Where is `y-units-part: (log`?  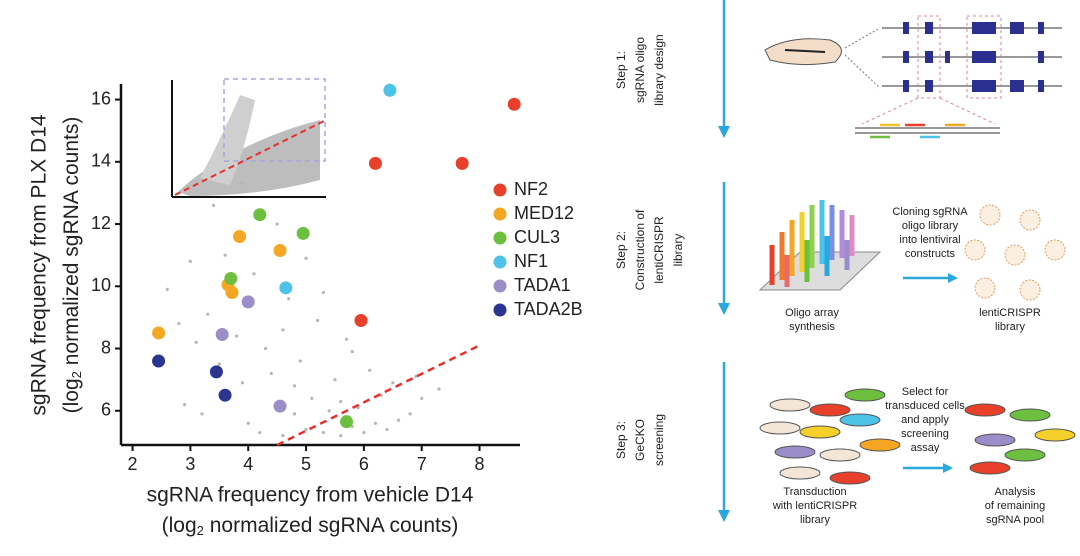
y-units-part: (log is located at coordinates (71, 395).